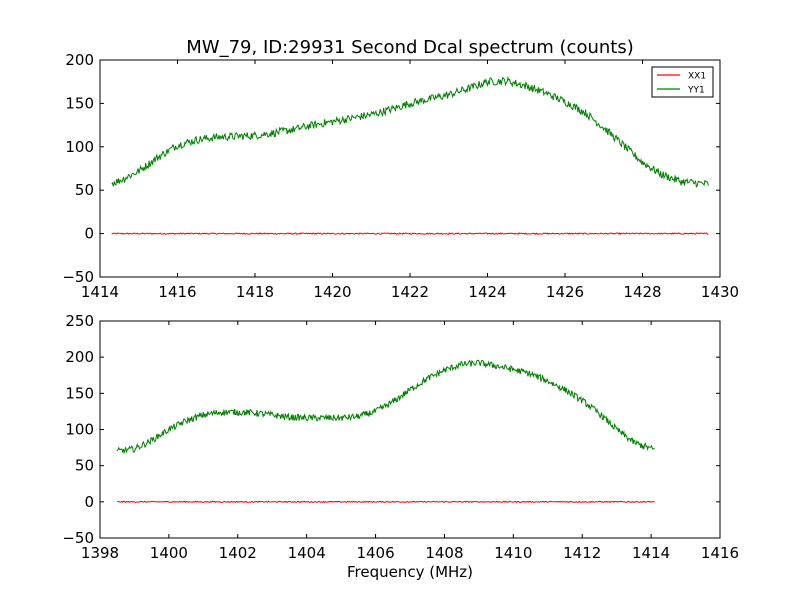 Image resolution: width=800 pixels, height=600 pixels. What do you see at coordinates (169, 553) in the screenshot?
I see `x-tick-label: 1400` at bounding box center [169, 553].